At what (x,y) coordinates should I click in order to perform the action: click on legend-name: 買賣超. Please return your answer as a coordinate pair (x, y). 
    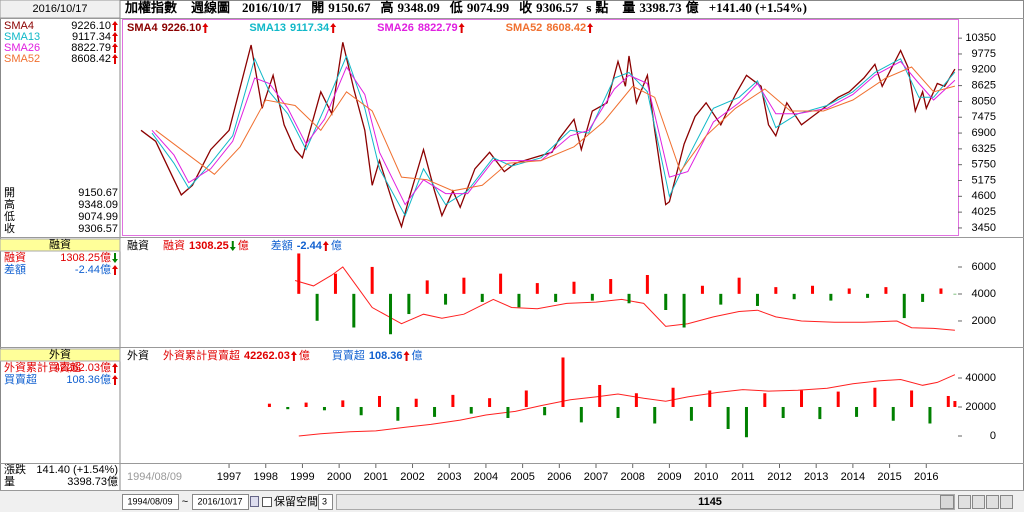
    Looking at the image, I should click on (348, 355).